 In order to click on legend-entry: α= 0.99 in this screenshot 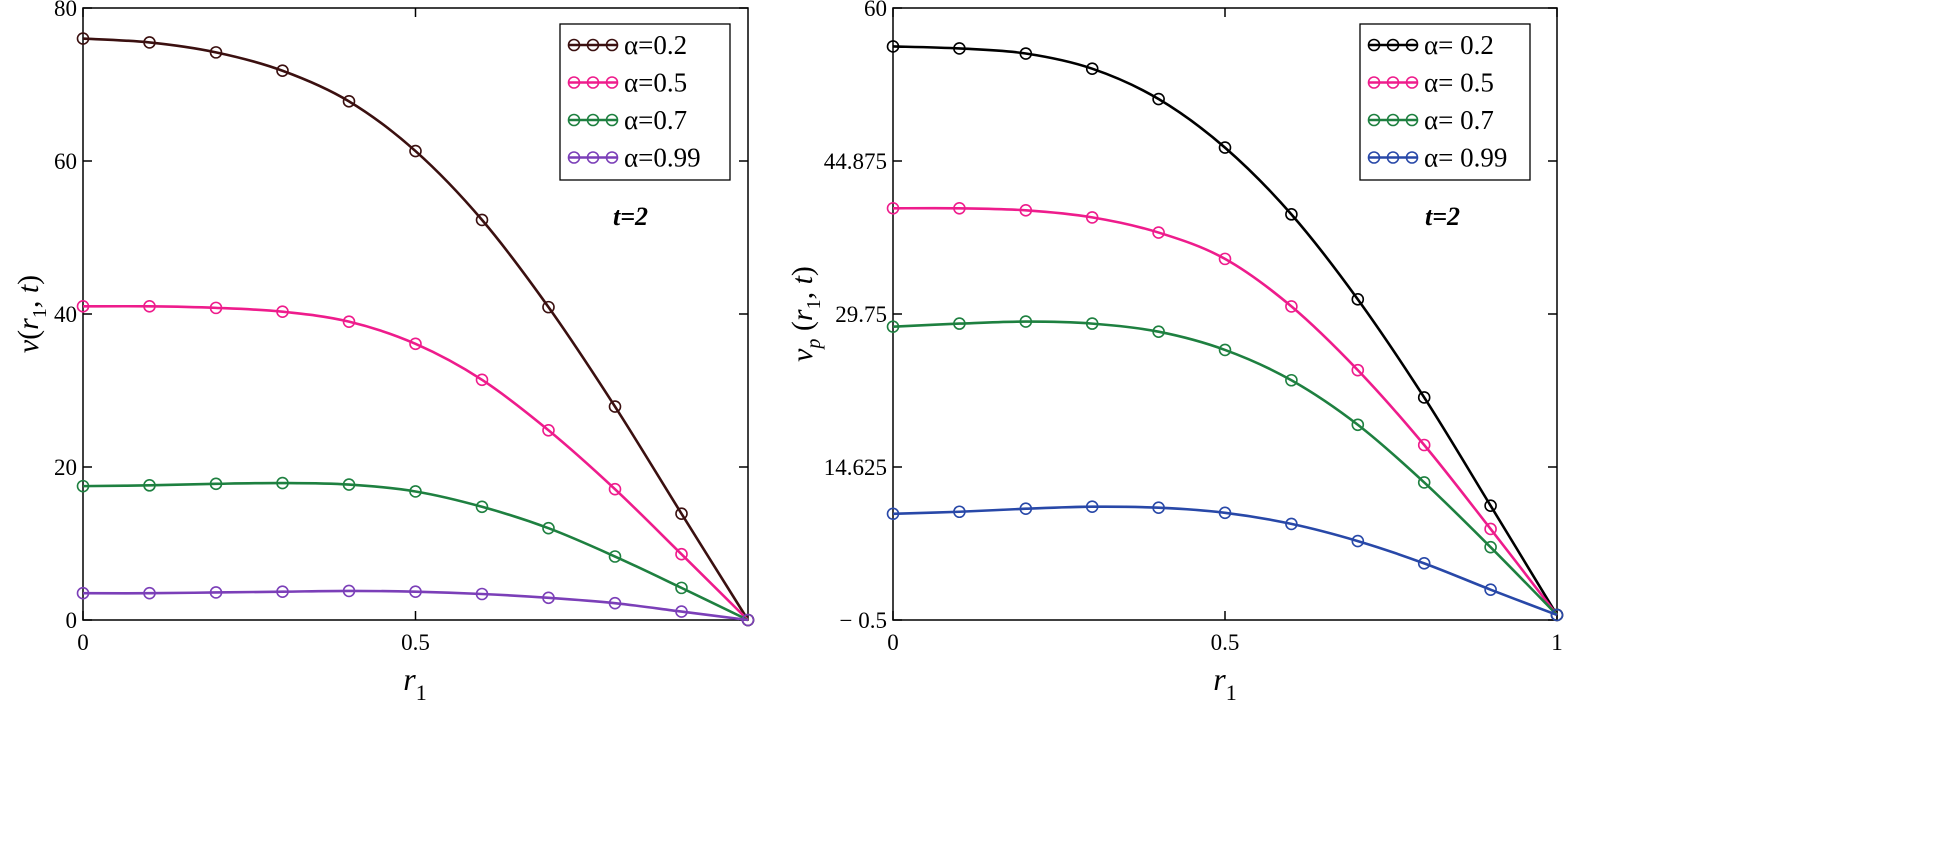, I will do `click(1437, 158)`.